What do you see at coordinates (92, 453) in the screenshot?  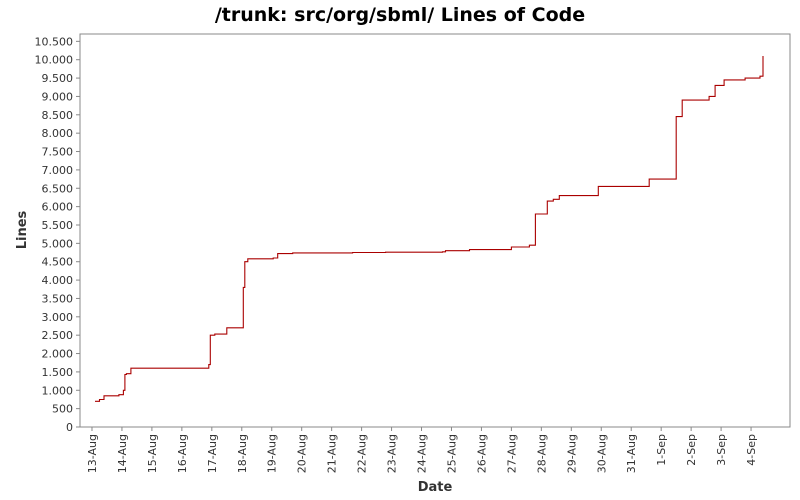 I see `x-tick-label: 13-Aug` at bounding box center [92, 453].